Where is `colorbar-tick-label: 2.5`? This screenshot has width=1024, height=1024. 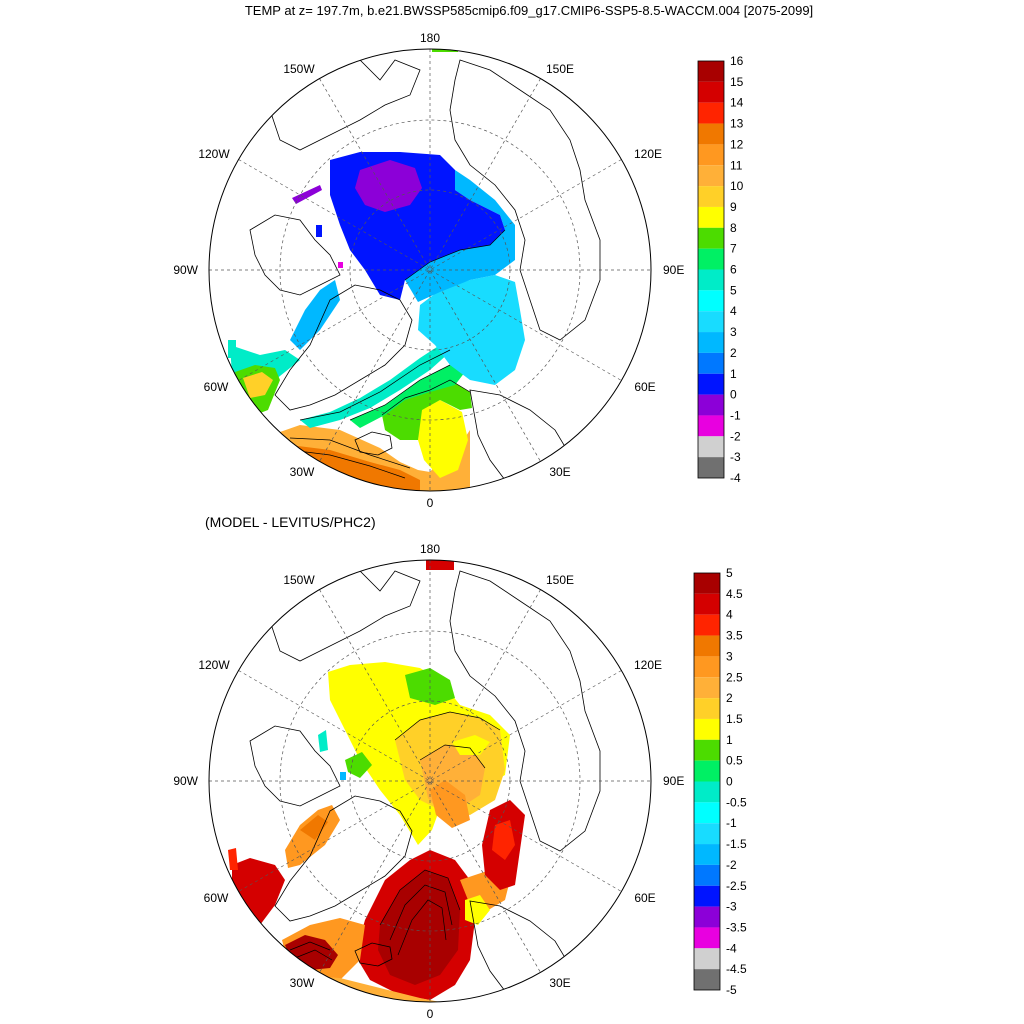 colorbar-tick-label: 2.5 is located at coordinates (734, 677).